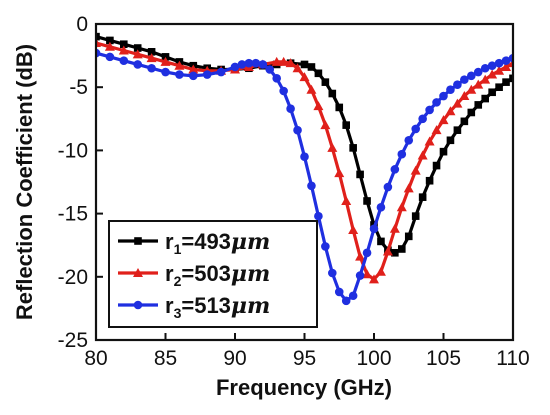 The width and height of the screenshot is (550, 415). I want to click on y-tick-label: -5, so click(78, 87).